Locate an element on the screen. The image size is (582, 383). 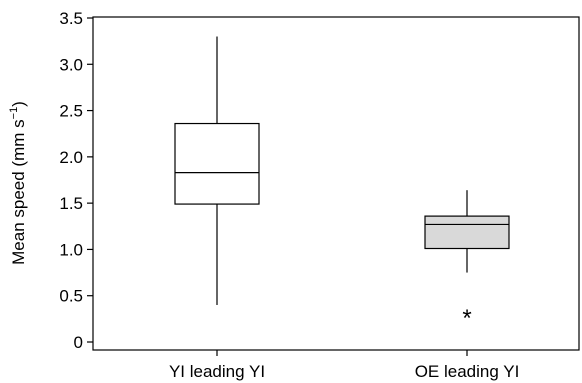
x-category-label: YI leading YI is located at coordinates (217, 371).